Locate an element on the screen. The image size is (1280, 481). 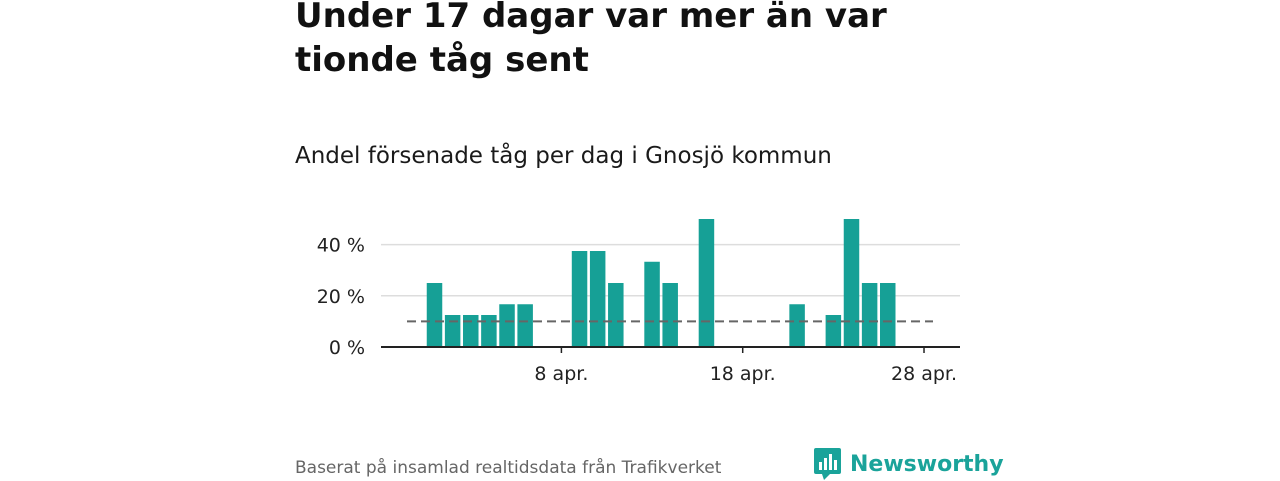
newsworthy-logo: Newsworthy is located at coordinates (909, 464).